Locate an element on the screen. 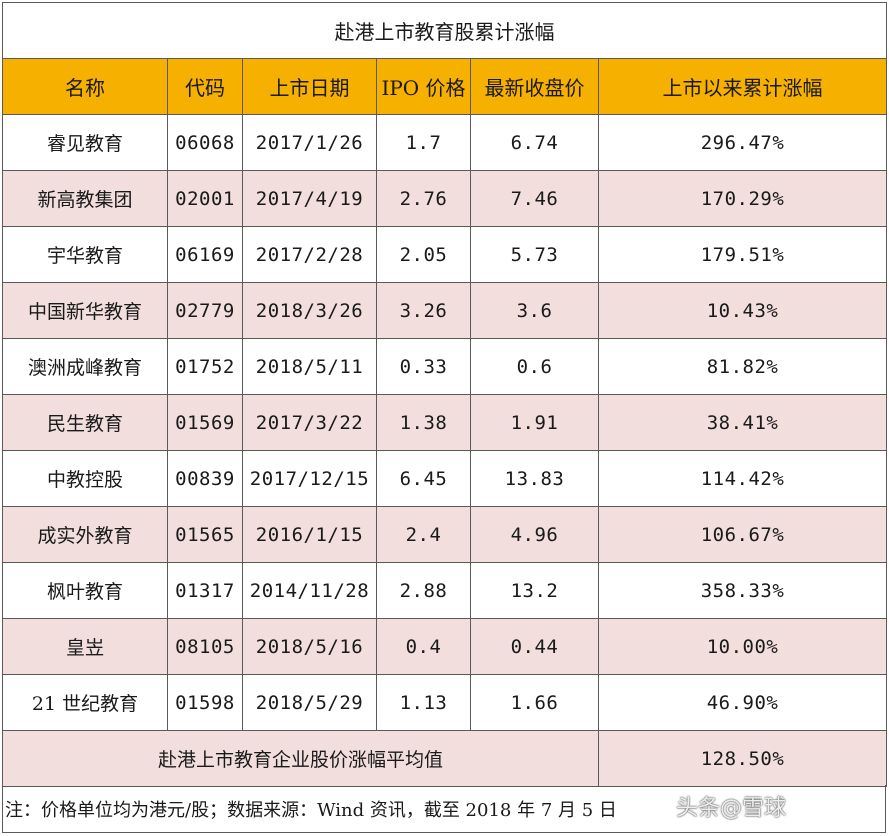 This screenshot has height=836, width=889. cell-name: 宇华教育 is located at coordinates (85, 254).